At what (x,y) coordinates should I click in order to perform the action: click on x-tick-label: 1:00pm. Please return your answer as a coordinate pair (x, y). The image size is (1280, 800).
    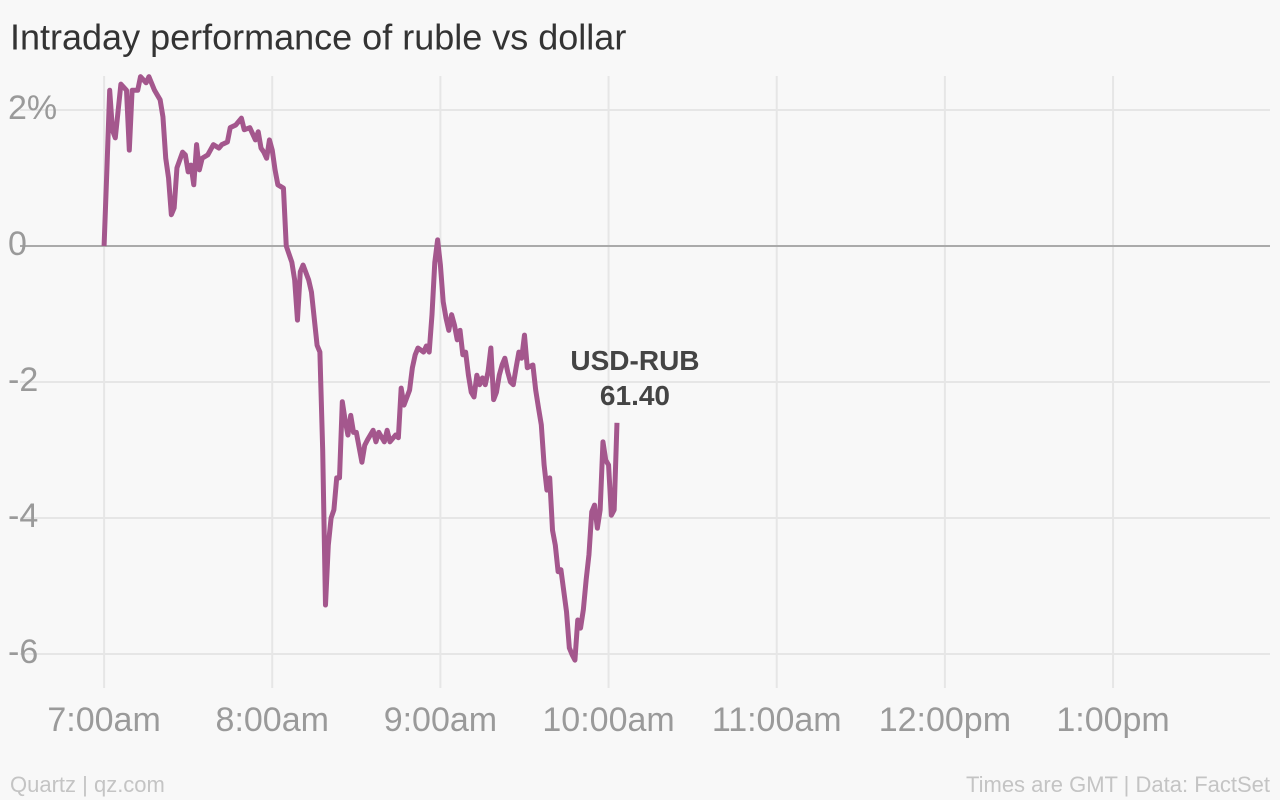
    Looking at the image, I should click on (1112, 720).